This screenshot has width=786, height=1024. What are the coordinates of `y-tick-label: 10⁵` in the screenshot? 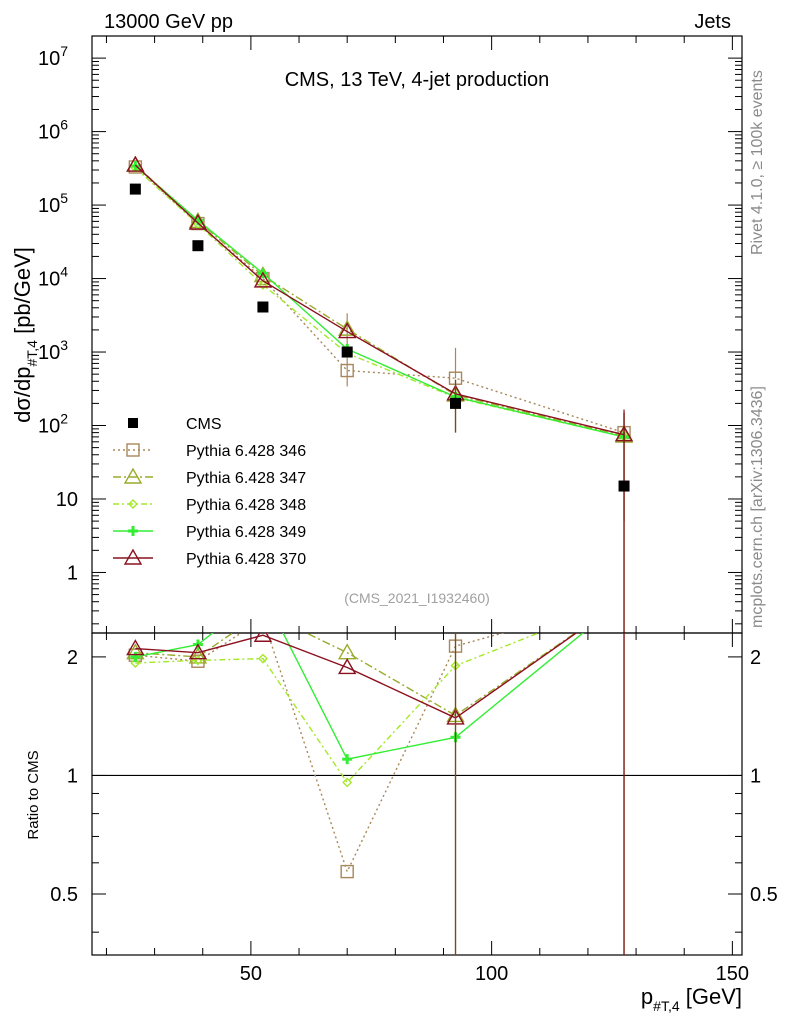 It's located at (53, 203).